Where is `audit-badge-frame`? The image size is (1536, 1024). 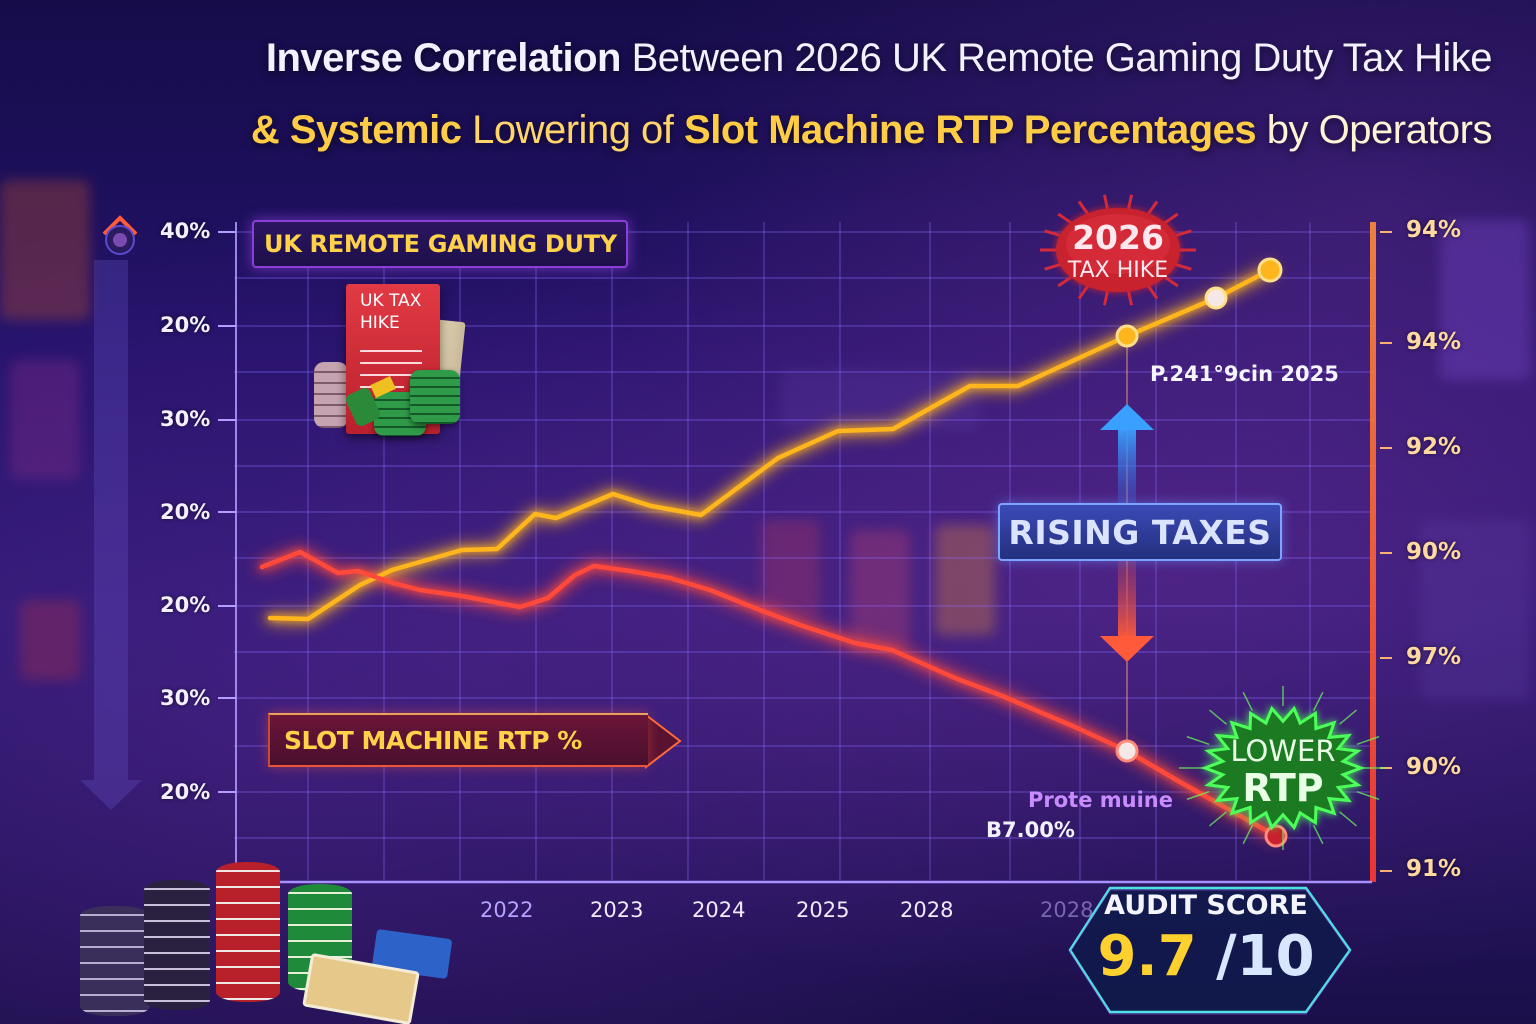 audit-badge-frame is located at coordinates (1210, 950).